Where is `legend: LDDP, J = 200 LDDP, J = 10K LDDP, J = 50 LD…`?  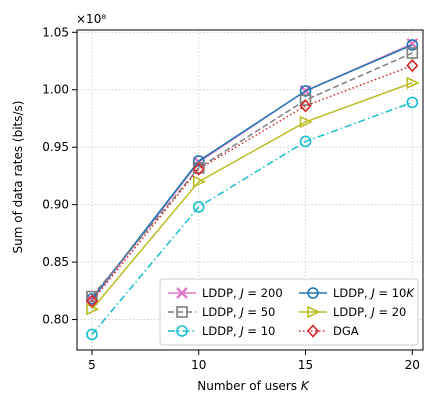
legend: LDDP, J = 200 LDDP, J = 10K LDDP, J = 50 LD… is located at coordinates (289, 312).